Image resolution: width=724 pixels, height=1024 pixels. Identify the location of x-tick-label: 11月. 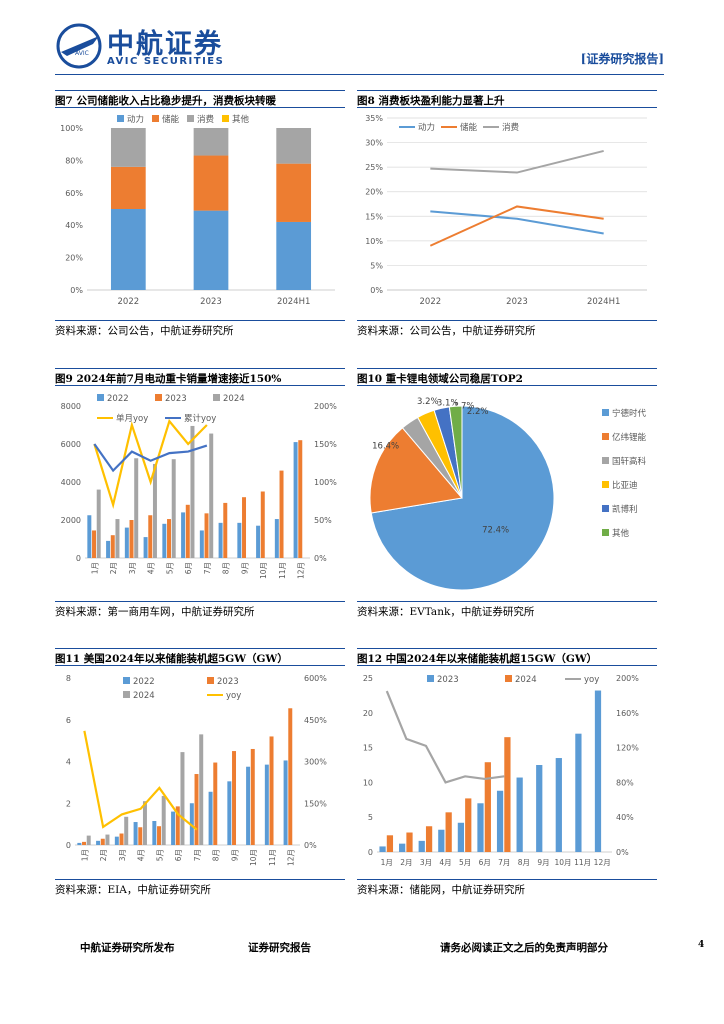
(582, 862).